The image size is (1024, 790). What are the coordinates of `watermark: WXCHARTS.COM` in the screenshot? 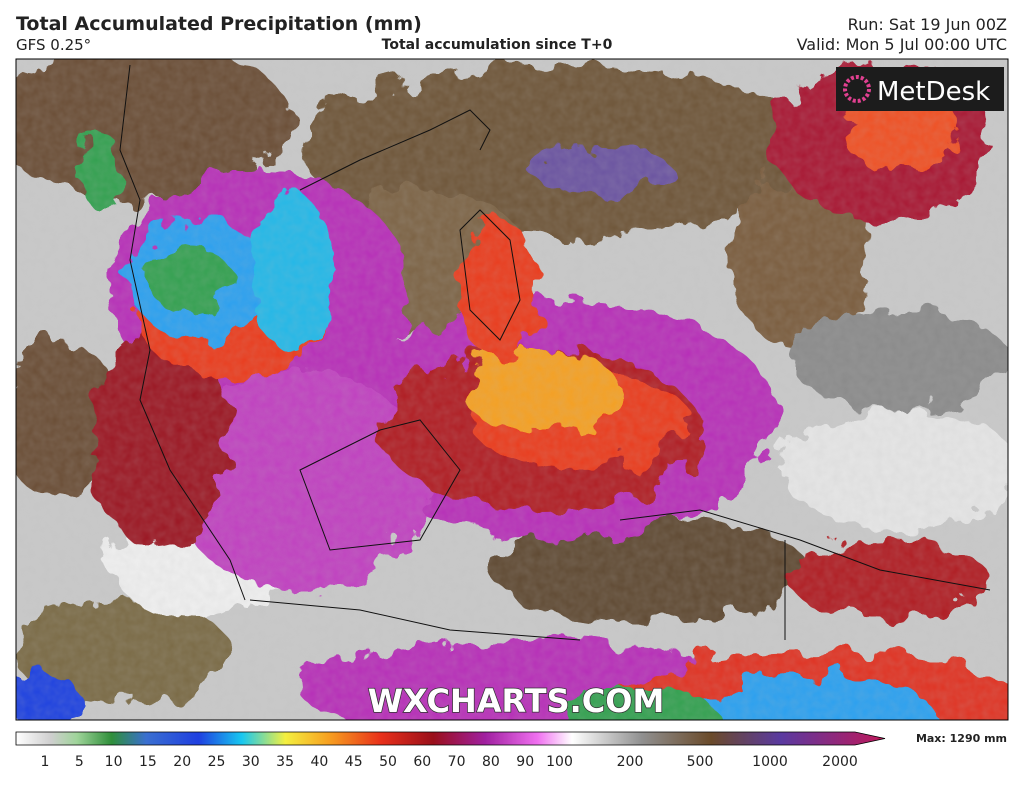 It's located at (516, 701).